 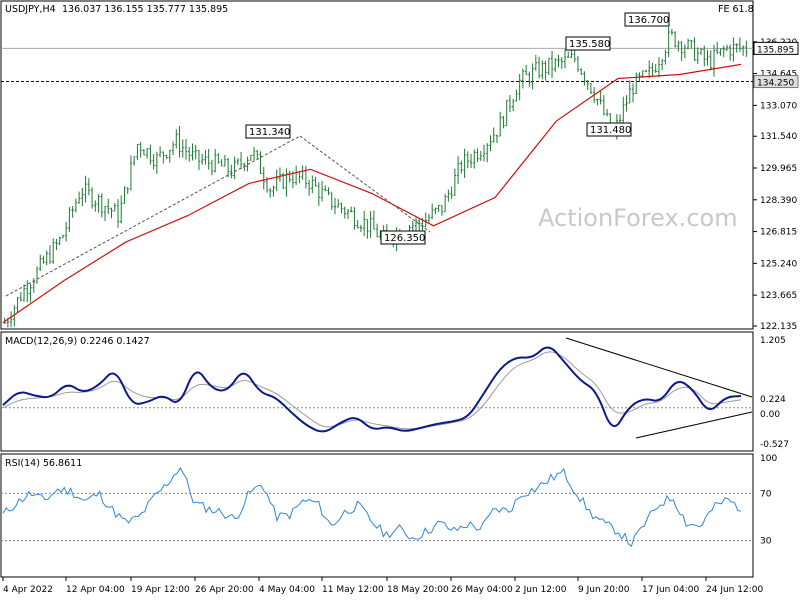 I want to click on ohlc-readout: 136.037 136.155 135.777 135.895, so click(x=145, y=9).